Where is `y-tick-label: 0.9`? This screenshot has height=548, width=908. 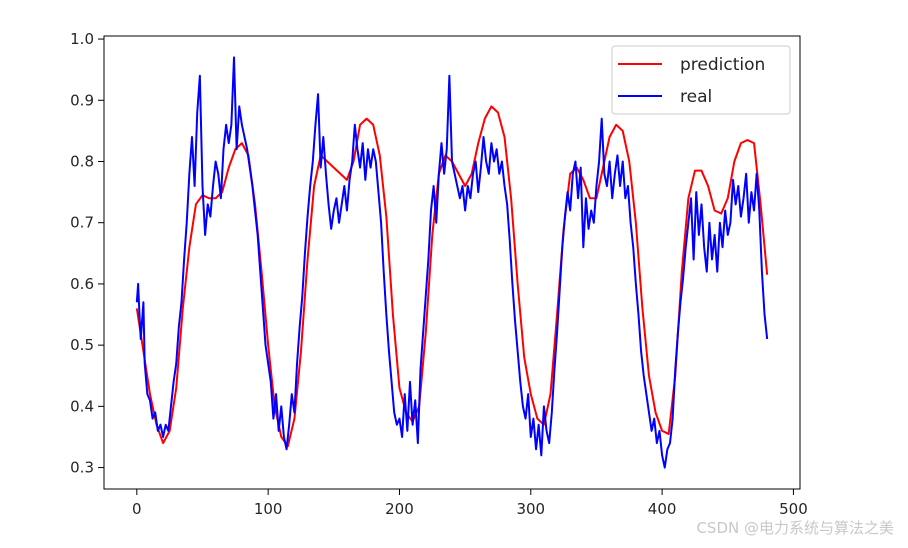 y-tick-label: 0.9 is located at coordinates (82, 100).